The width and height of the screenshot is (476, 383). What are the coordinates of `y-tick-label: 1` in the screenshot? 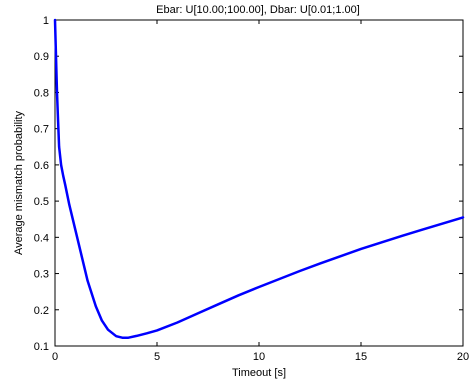 It's located at (46, 21).